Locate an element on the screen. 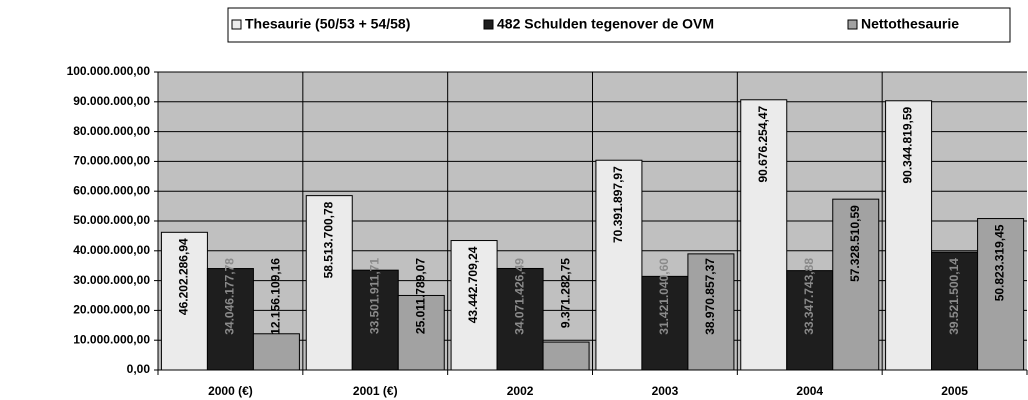 This screenshot has height=400, width=1028. x-tick-label: 2001 (€) is located at coordinates (375, 391).